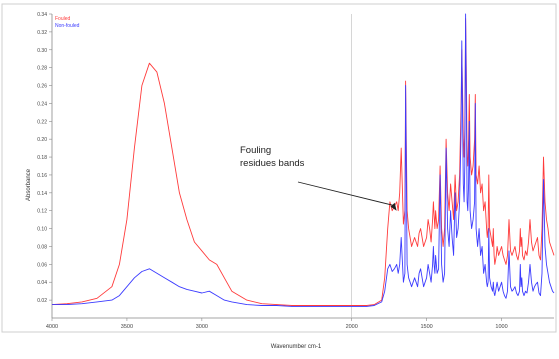  I want to click on y-axis-label: Absorbance, so click(29, 184).